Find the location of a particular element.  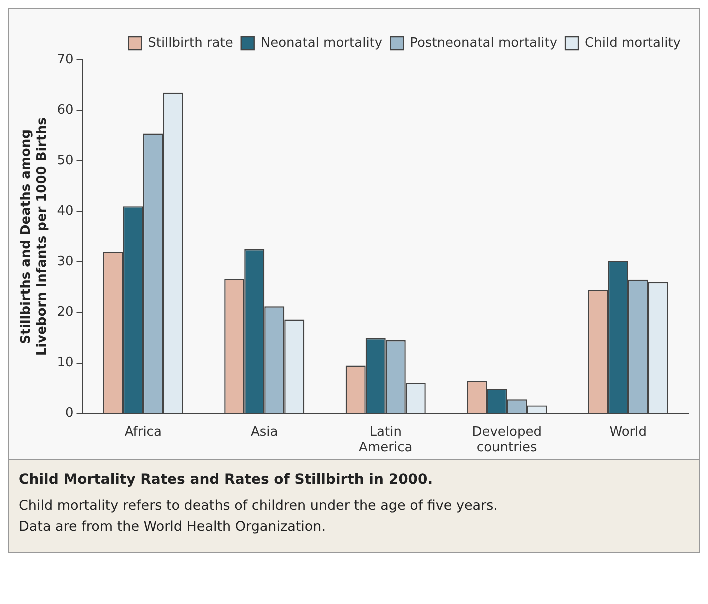

x-tick-label: Asia is located at coordinates (264, 432).